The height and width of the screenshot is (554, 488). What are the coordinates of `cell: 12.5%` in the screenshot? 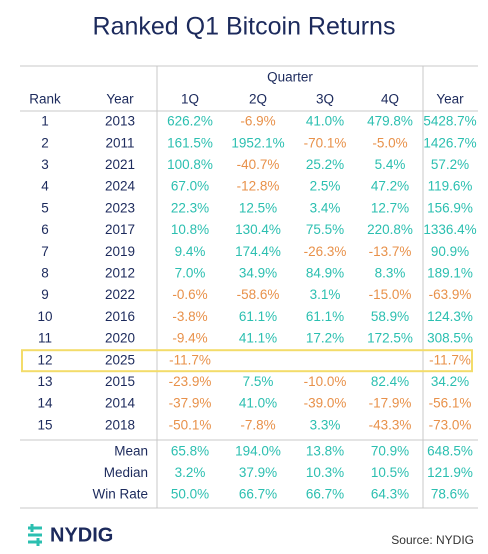 It's located at (258, 207).